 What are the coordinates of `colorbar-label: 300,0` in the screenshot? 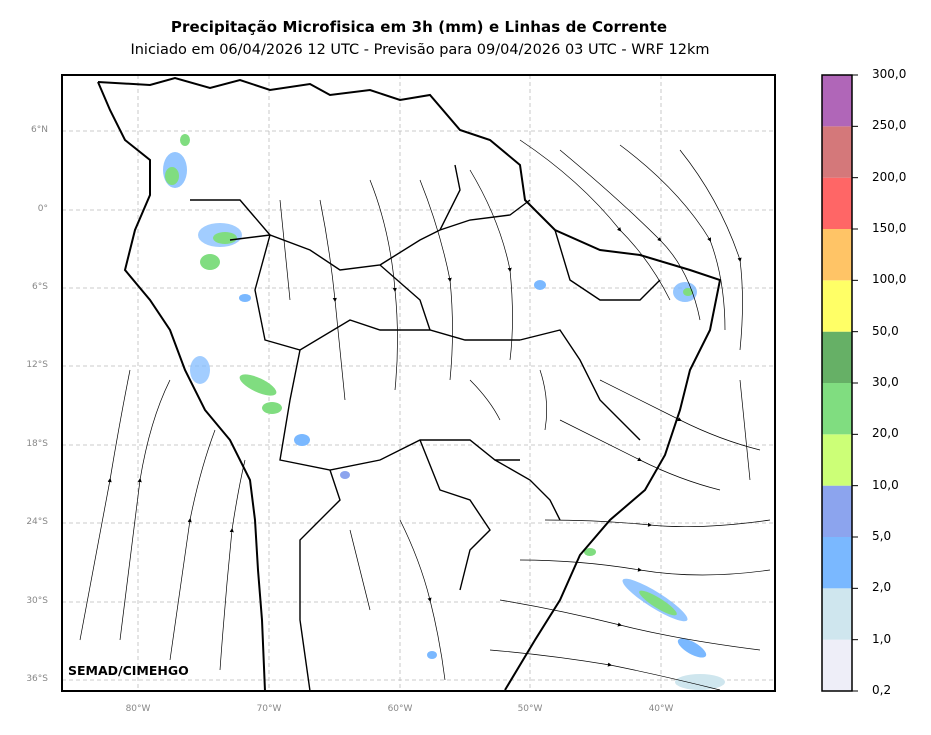 It's located at (889, 74).